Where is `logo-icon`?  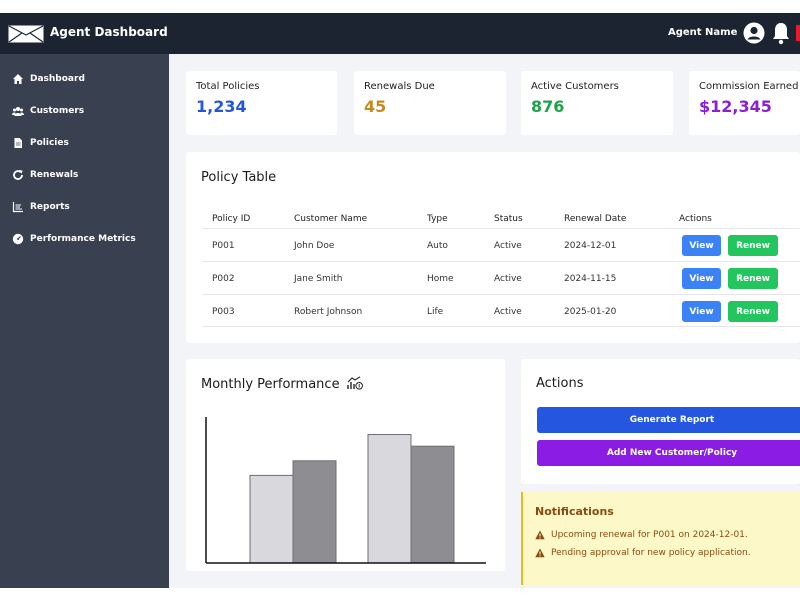 logo-icon is located at coordinates (26, 34).